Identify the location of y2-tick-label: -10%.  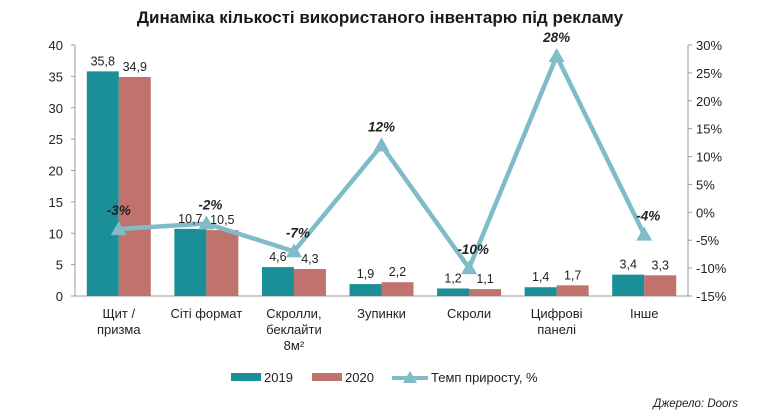
(711, 268).